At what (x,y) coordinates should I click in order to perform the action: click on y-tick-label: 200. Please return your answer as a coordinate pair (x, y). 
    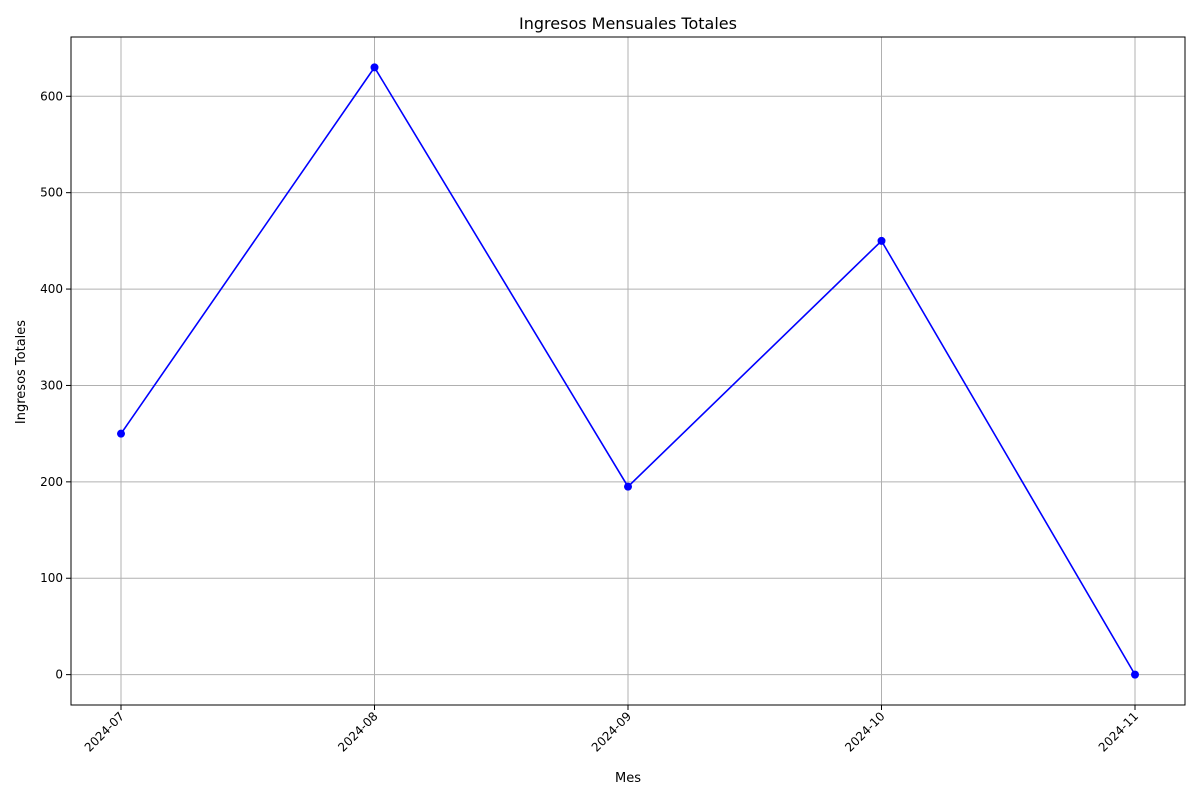
    Looking at the image, I should click on (51, 482).